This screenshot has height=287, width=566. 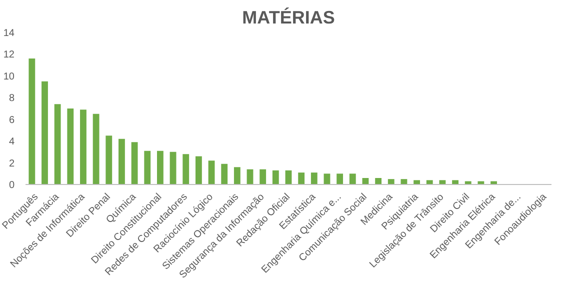 What do you see at coordinates (11, 98) in the screenshot?
I see `y-tick-label: 8` at bounding box center [11, 98].